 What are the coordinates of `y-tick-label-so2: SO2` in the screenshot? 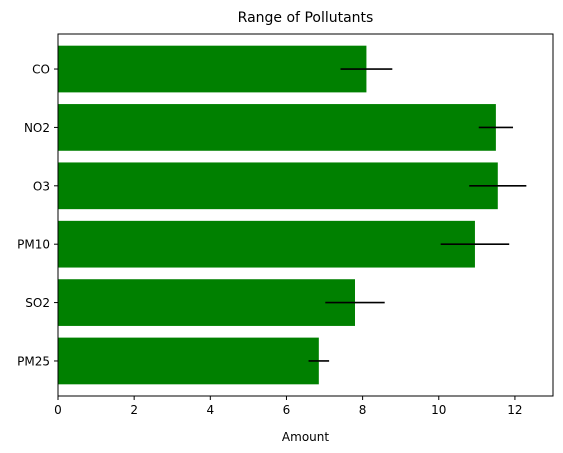 It's located at (37, 303).